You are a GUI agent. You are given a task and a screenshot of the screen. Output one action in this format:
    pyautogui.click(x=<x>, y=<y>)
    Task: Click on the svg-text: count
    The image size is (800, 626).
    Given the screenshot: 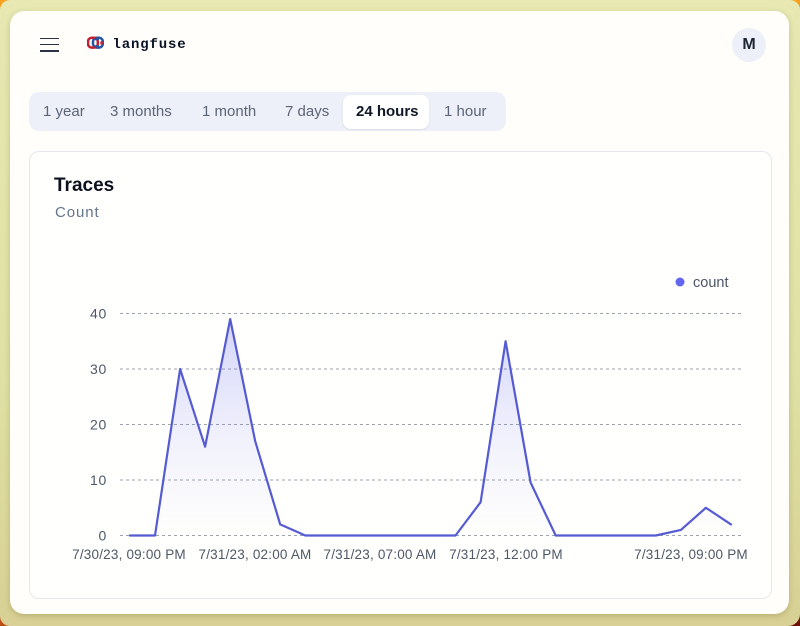 What is the action you would take?
    pyautogui.click(x=710, y=283)
    